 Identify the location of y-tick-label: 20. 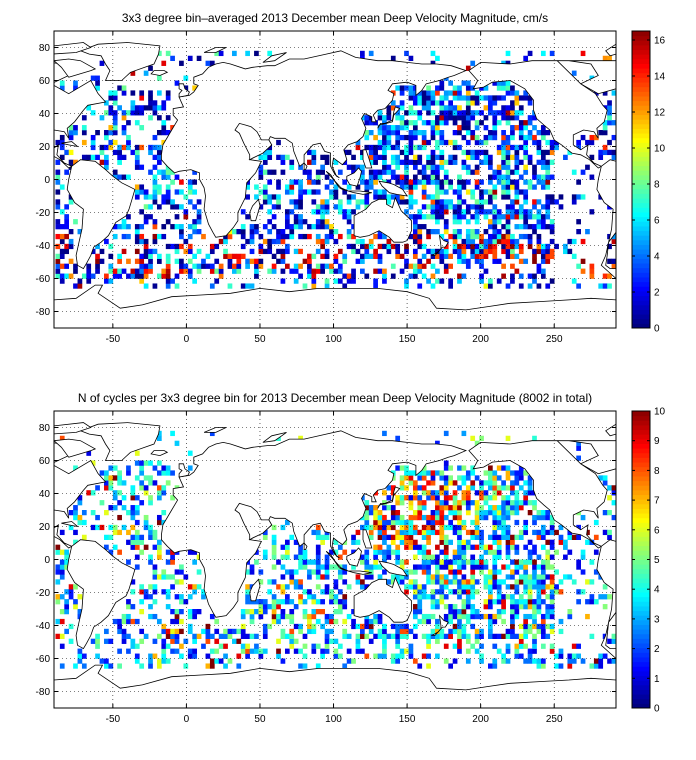
(45, 147).